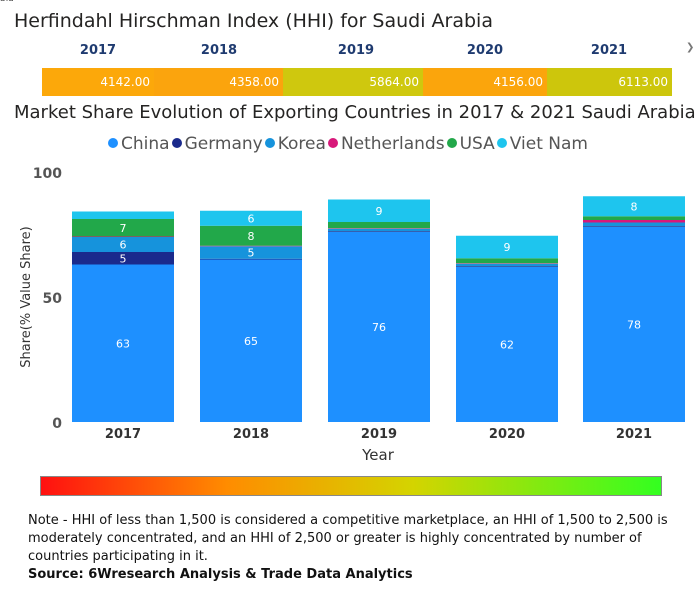 This screenshot has width=696, height=600. I want to click on bar-segment-usa-2017, so click(123, 228).